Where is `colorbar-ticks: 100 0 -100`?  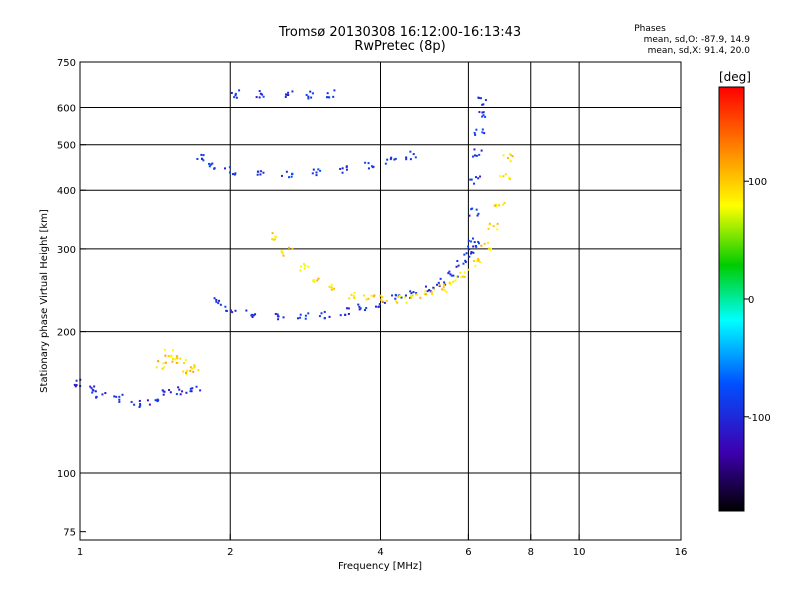 colorbar-ticks: 100 0 -100 is located at coordinates (757, 300).